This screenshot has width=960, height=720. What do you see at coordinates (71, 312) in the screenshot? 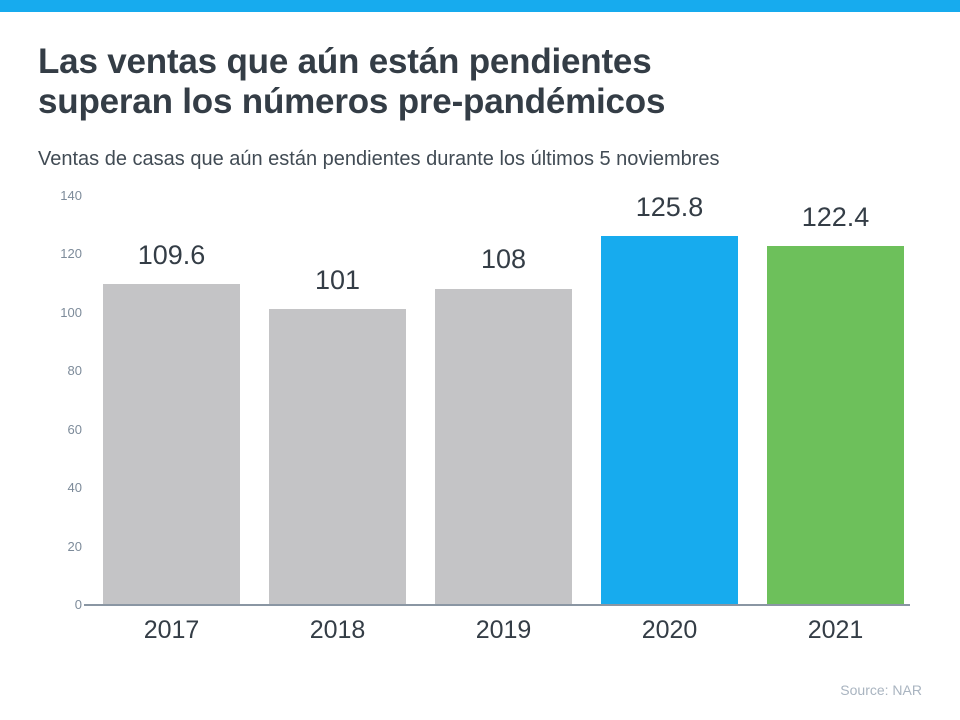
I see `y-axis-tick-label: 100` at bounding box center [71, 312].